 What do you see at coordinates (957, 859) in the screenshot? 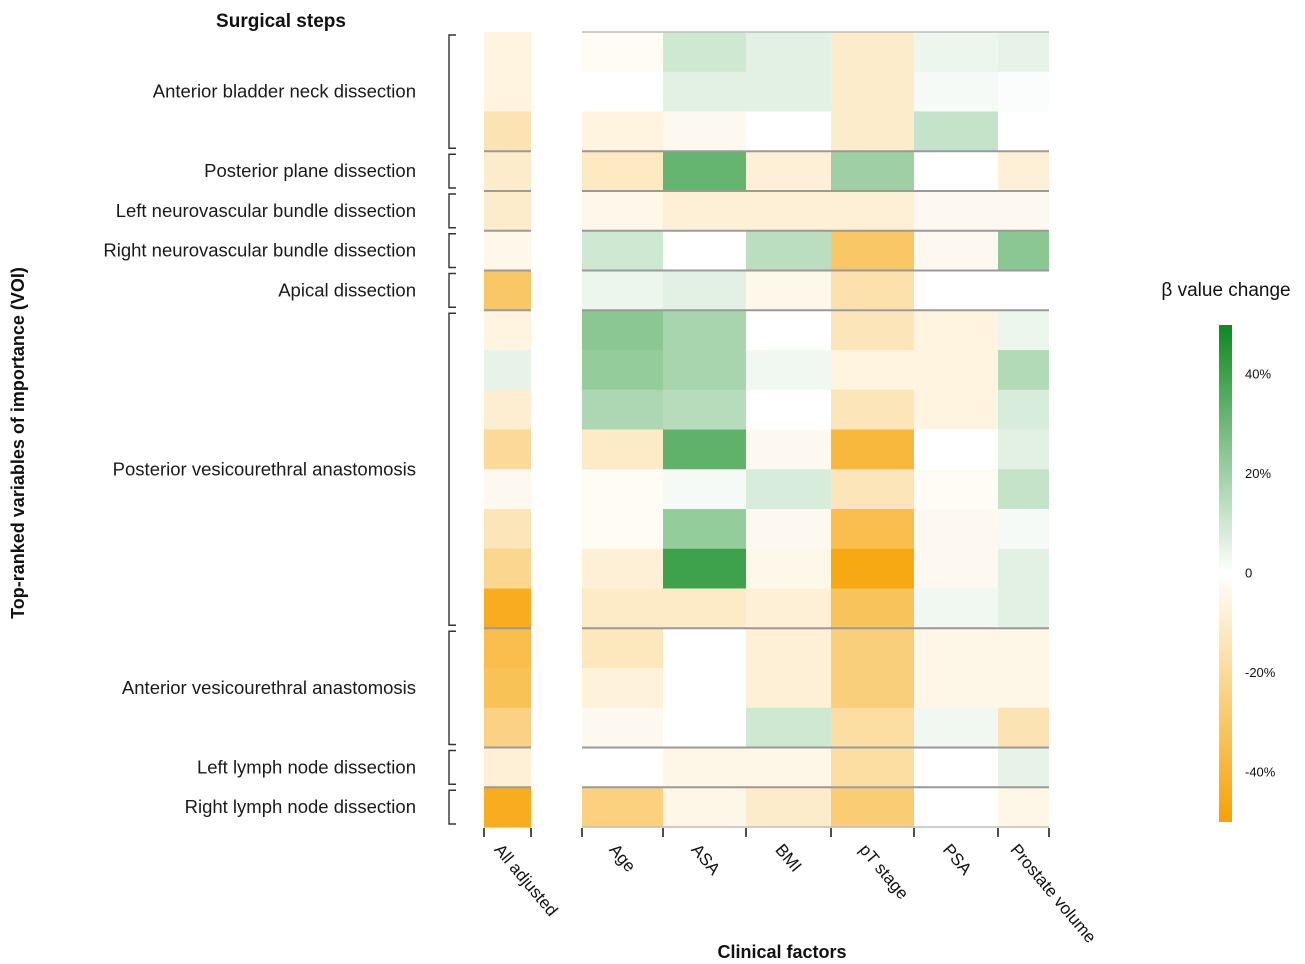
I see `x-tick-label: PSA` at bounding box center [957, 859].